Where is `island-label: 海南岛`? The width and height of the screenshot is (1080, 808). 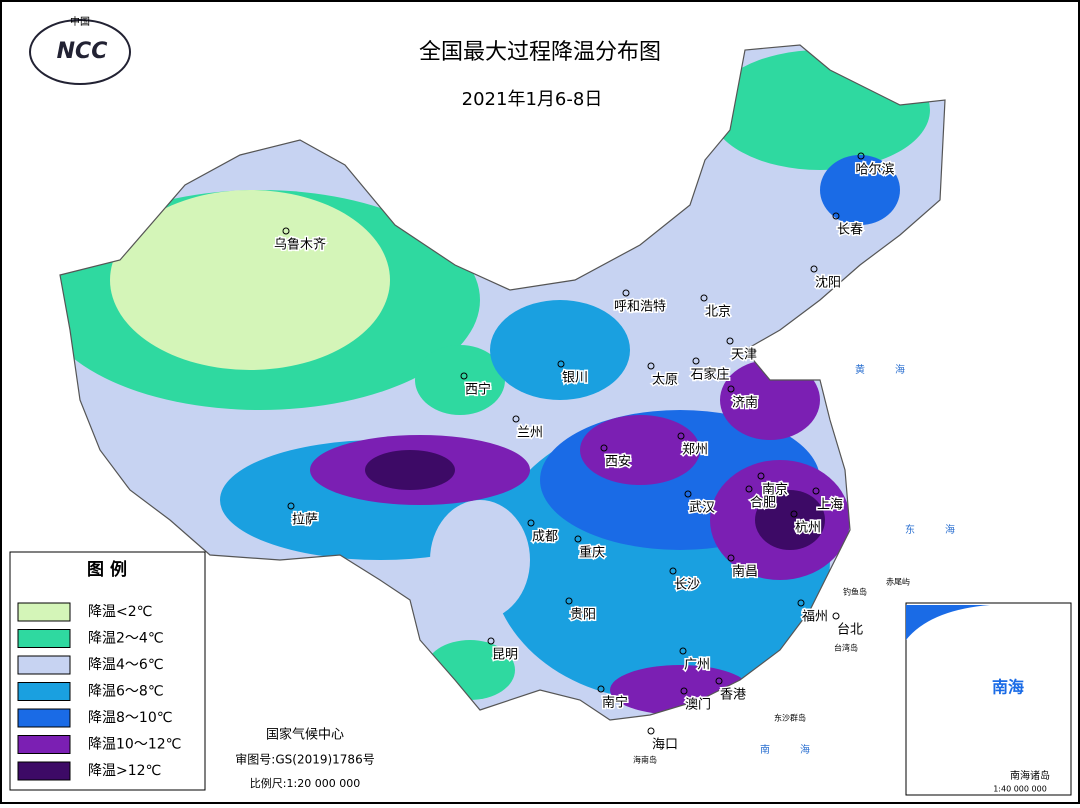
island-label: 海南岛 is located at coordinates (645, 760).